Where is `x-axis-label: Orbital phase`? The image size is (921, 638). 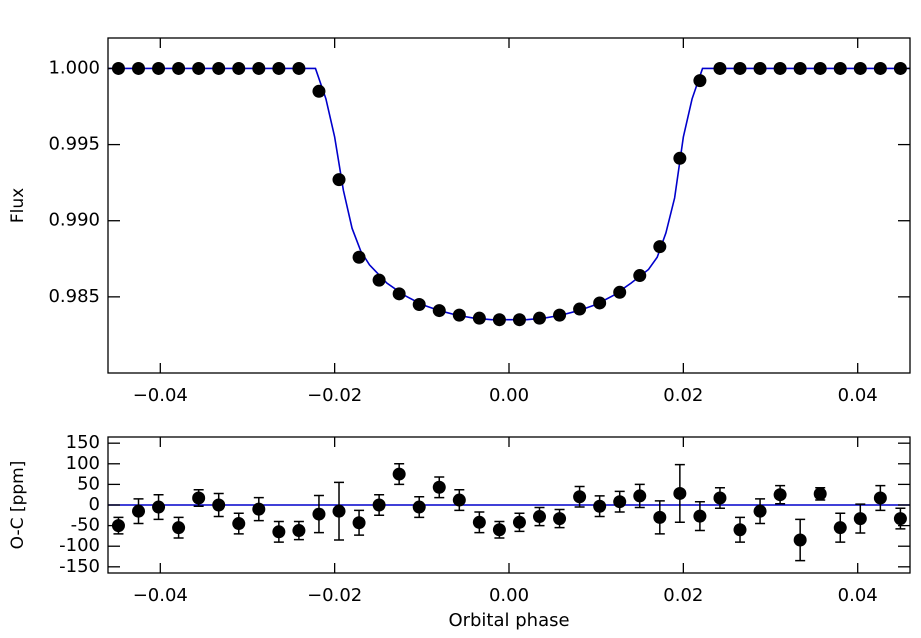
x-axis-label: Orbital phase is located at coordinates (508, 620).